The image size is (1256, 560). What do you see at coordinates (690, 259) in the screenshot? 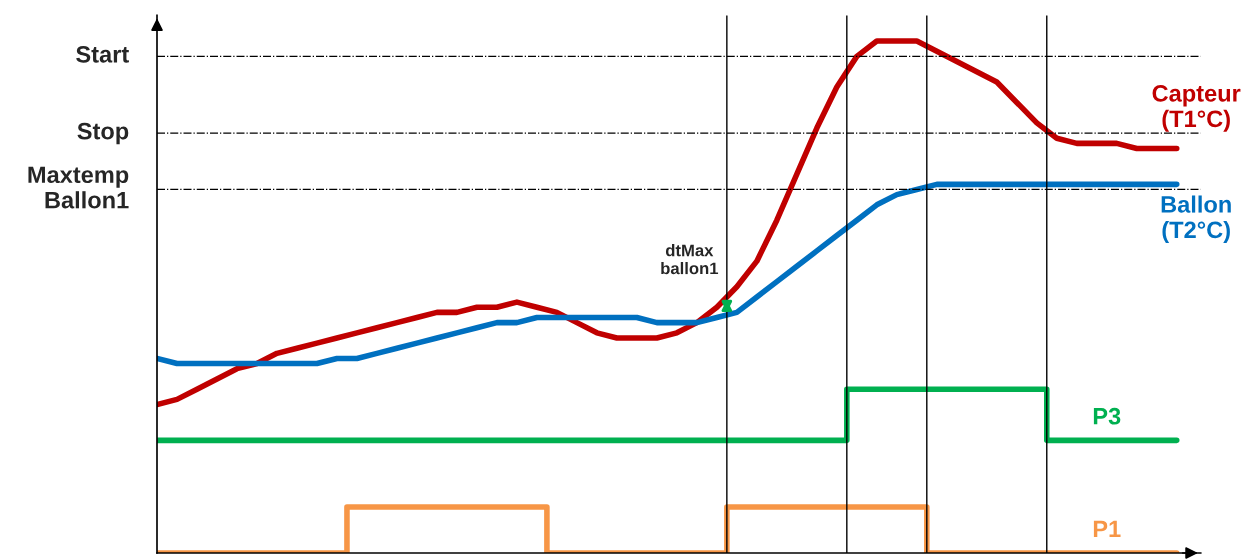
I see `annotation: dtMax ballon1` at bounding box center [690, 259].